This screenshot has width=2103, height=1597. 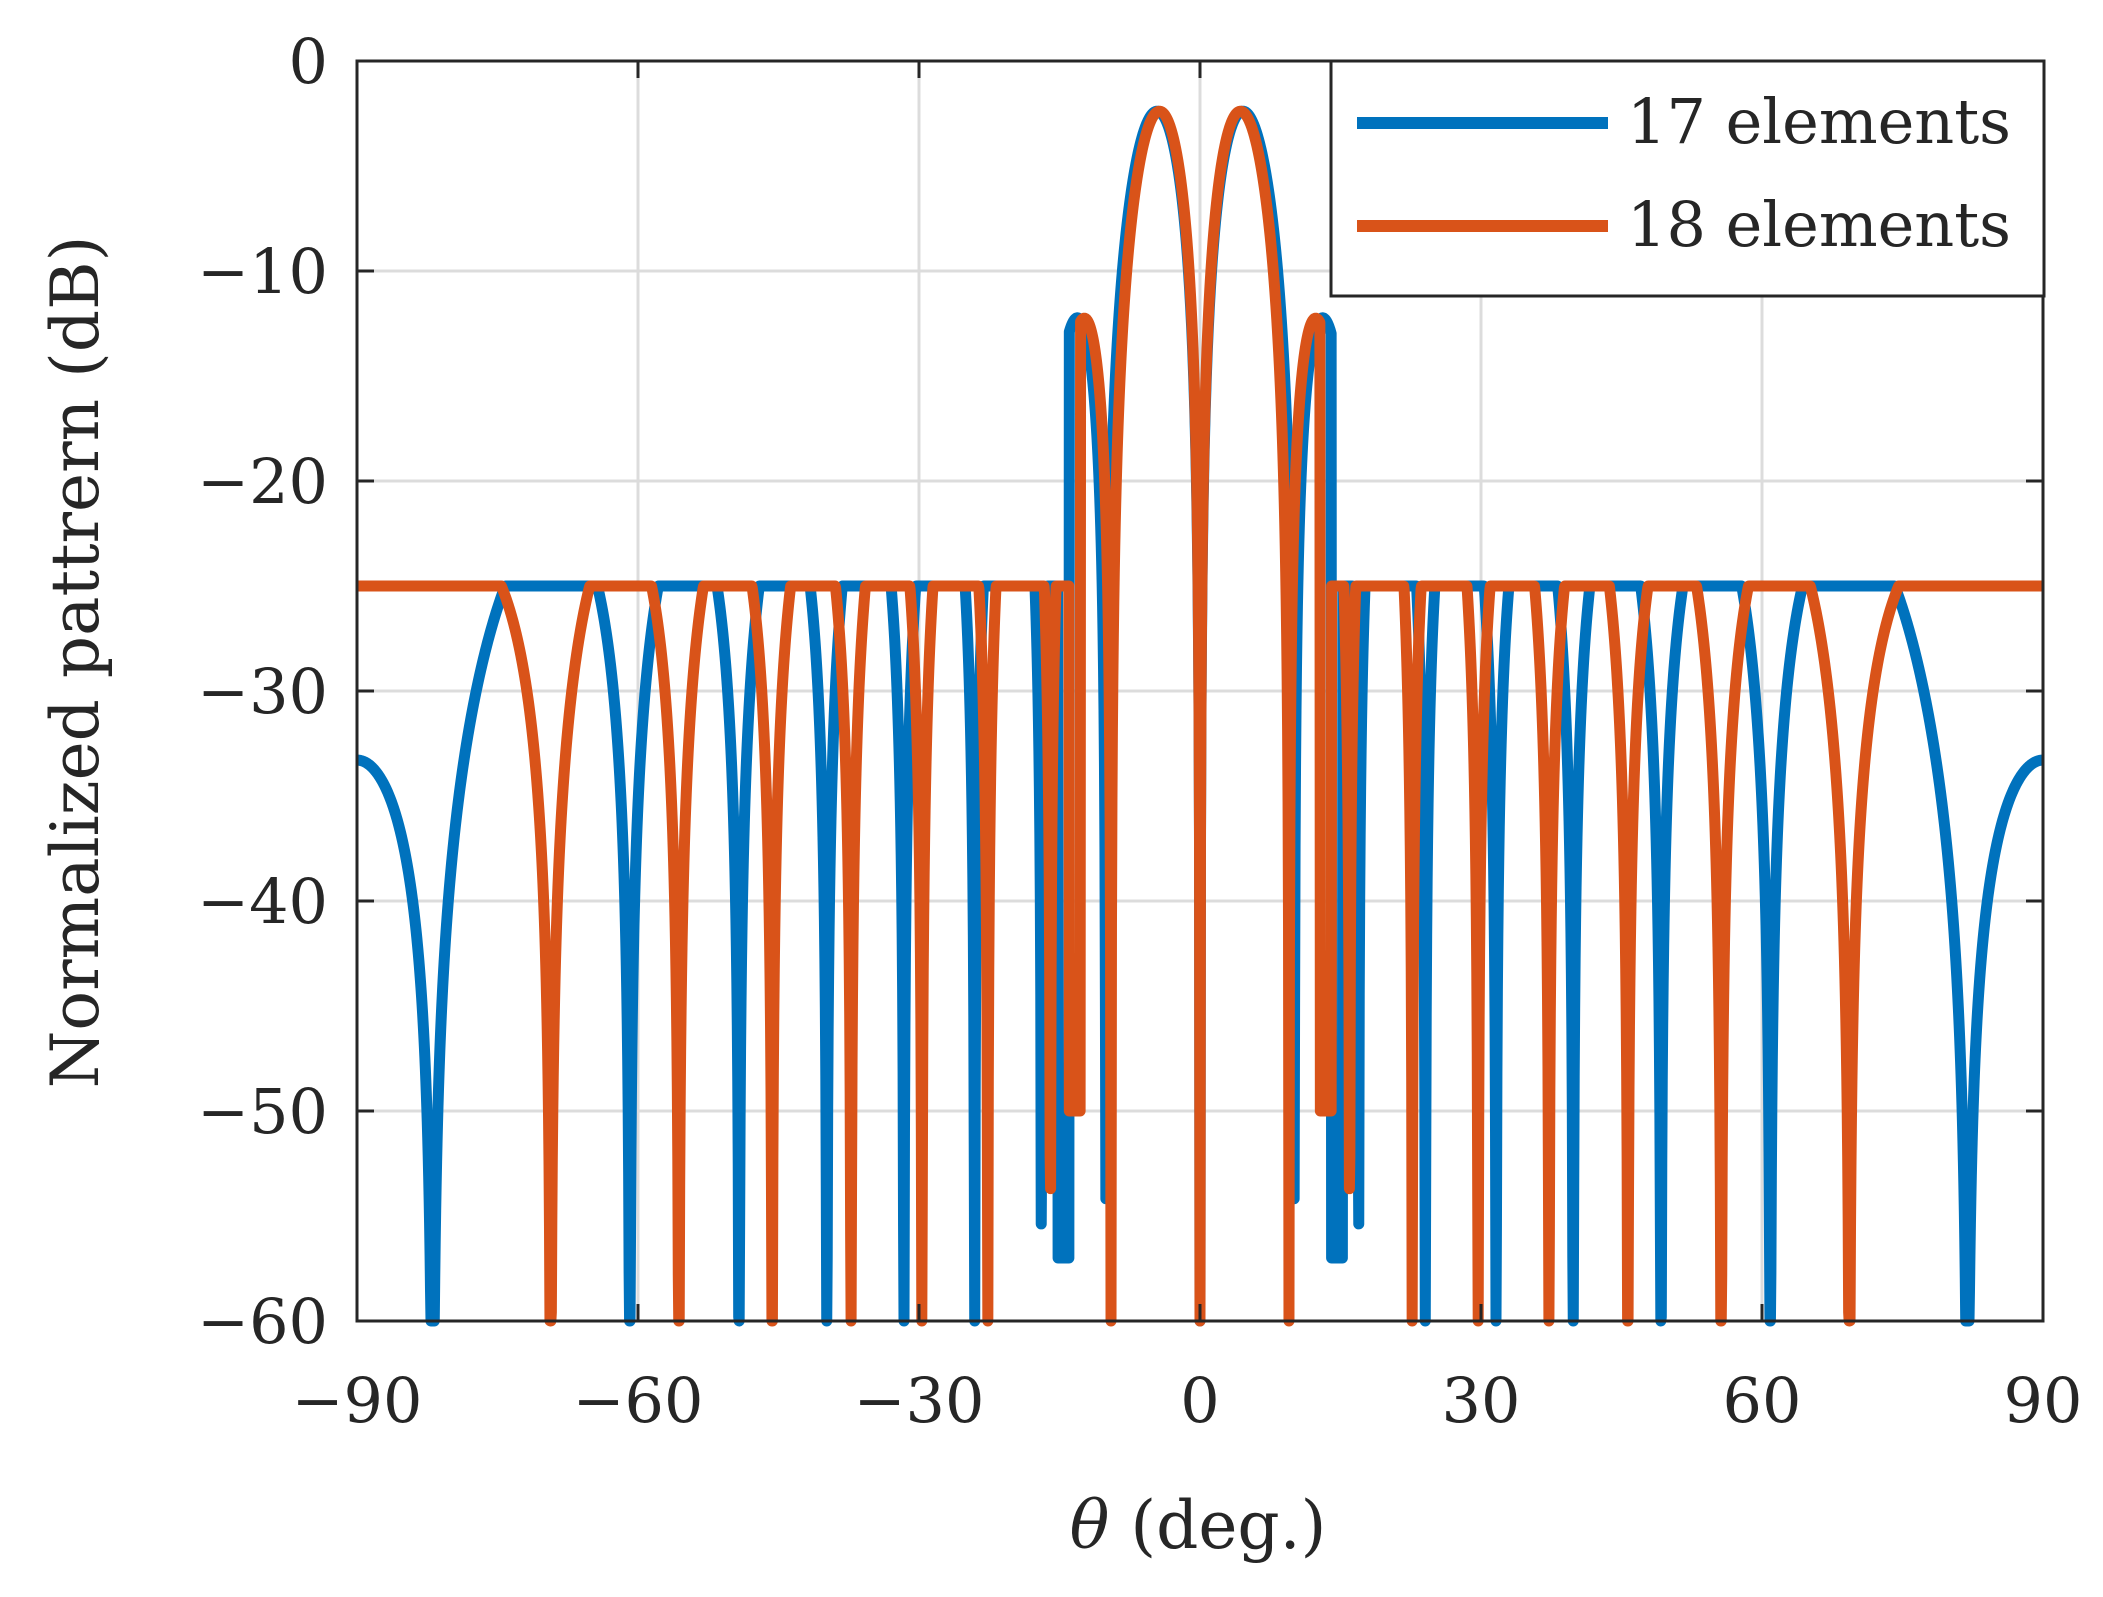 I want to click on legend-label-17: 17 elements, so click(x=1819, y=121).